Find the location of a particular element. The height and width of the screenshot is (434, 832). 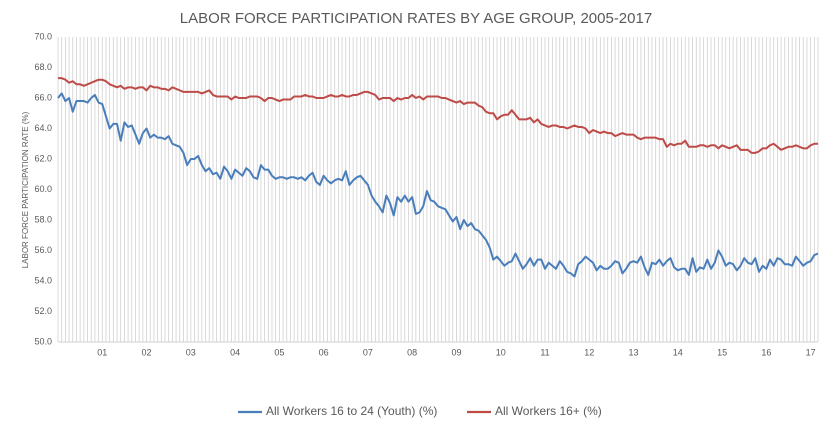

y-tick-label: 56.0 is located at coordinates (43, 250).